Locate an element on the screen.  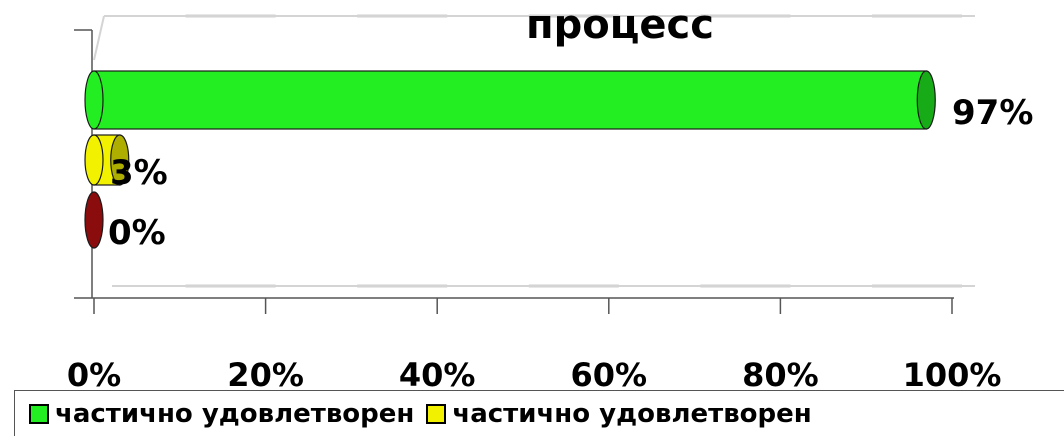
x-tick-label: 100% is located at coordinates (952, 373).